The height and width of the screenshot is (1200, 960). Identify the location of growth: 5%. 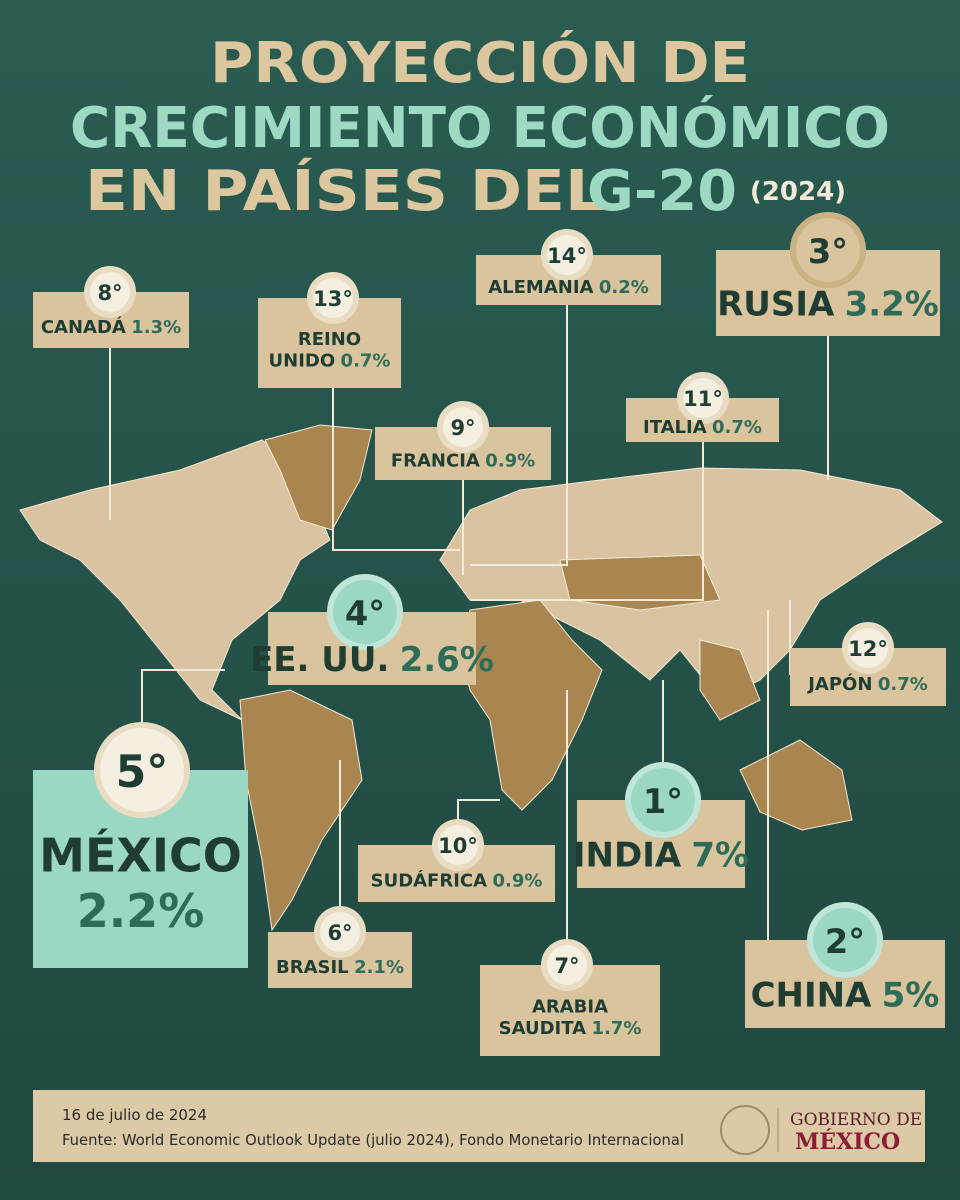
(911, 996).